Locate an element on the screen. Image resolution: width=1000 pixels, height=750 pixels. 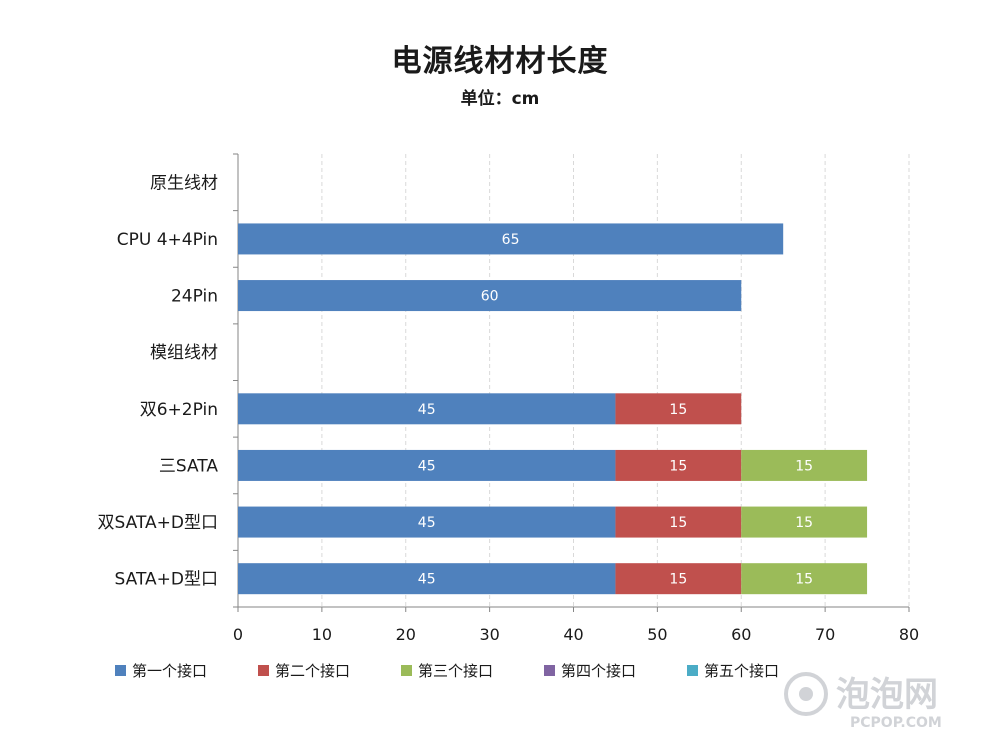
watermark: 泡泡网 PCPOP.COM is located at coordinates (863, 701).